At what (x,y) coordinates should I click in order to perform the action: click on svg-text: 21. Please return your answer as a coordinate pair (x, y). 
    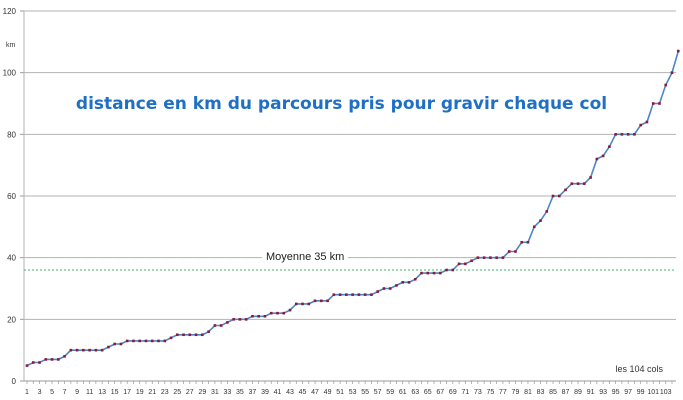
    Looking at the image, I should click on (152, 392).